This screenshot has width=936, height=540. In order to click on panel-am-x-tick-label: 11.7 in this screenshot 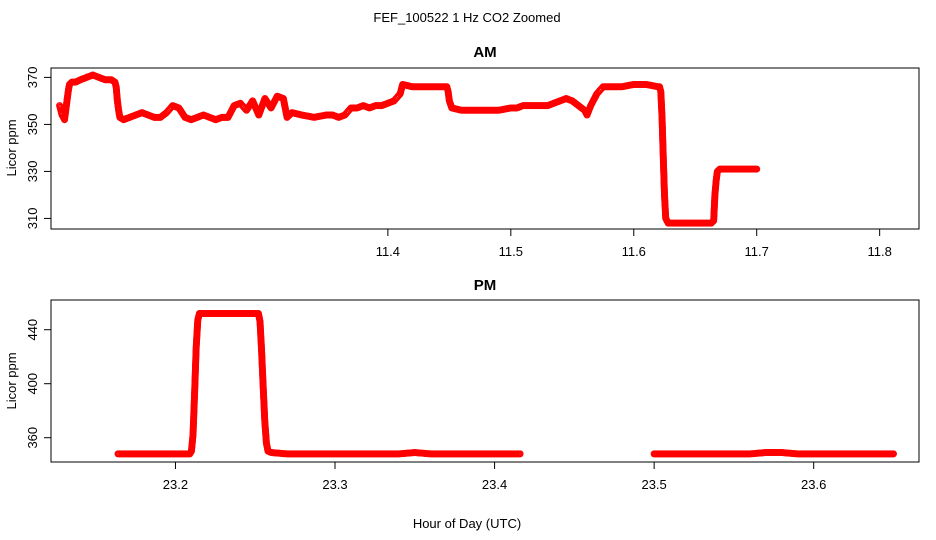, I will do `click(757, 251)`.